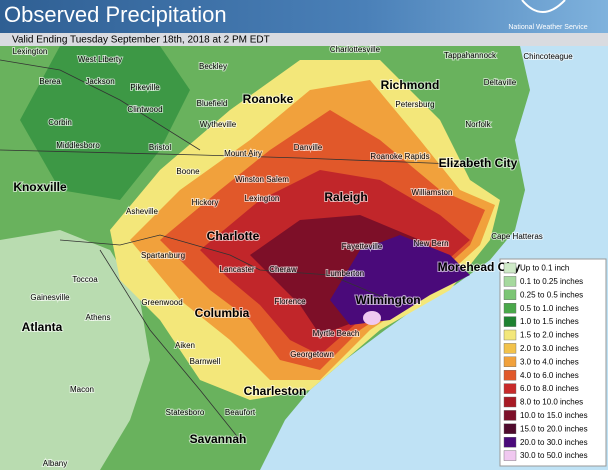 This screenshot has height=470, width=608. What do you see at coordinates (243, 153) in the screenshot?
I see `city-label: Mount Airy` at bounding box center [243, 153].